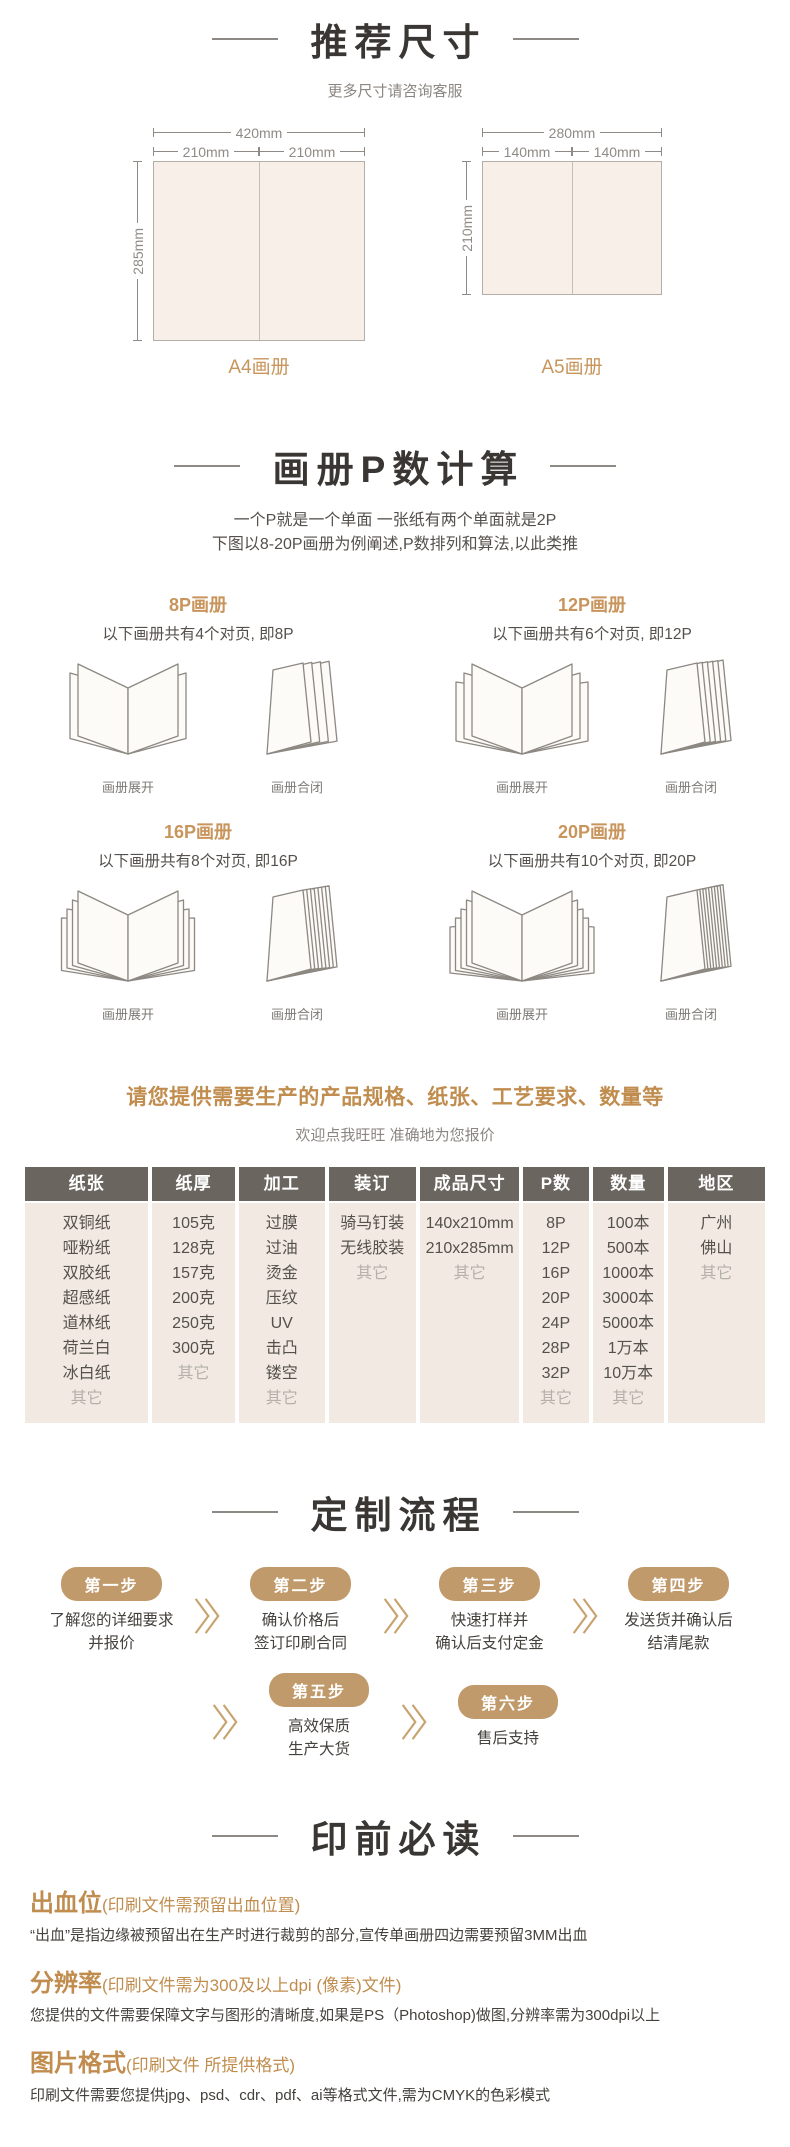 This screenshot has width=790, height=2147. I want to click on book-group-label: 20P画册, so click(592, 832).